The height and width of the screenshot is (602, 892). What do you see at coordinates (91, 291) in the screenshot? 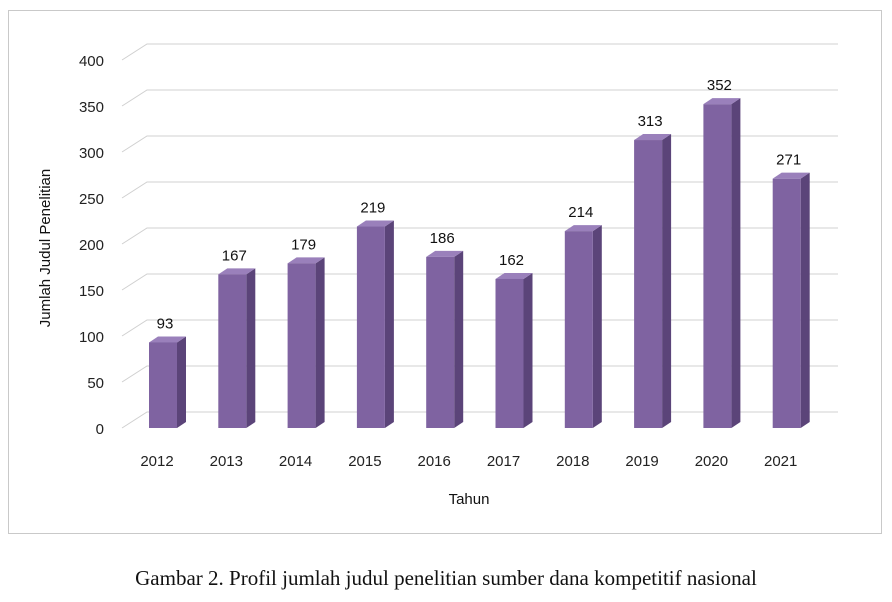
I see `y-tick-label: 150` at bounding box center [91, 291].